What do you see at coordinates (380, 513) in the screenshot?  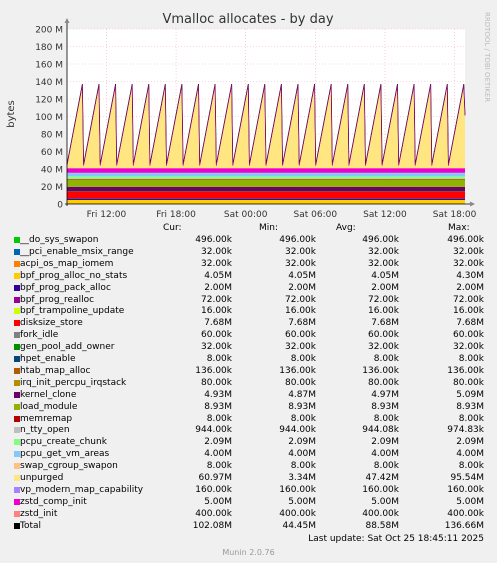 I see `legend-value-avg: 400.00k` at bounding box center [380, 513].